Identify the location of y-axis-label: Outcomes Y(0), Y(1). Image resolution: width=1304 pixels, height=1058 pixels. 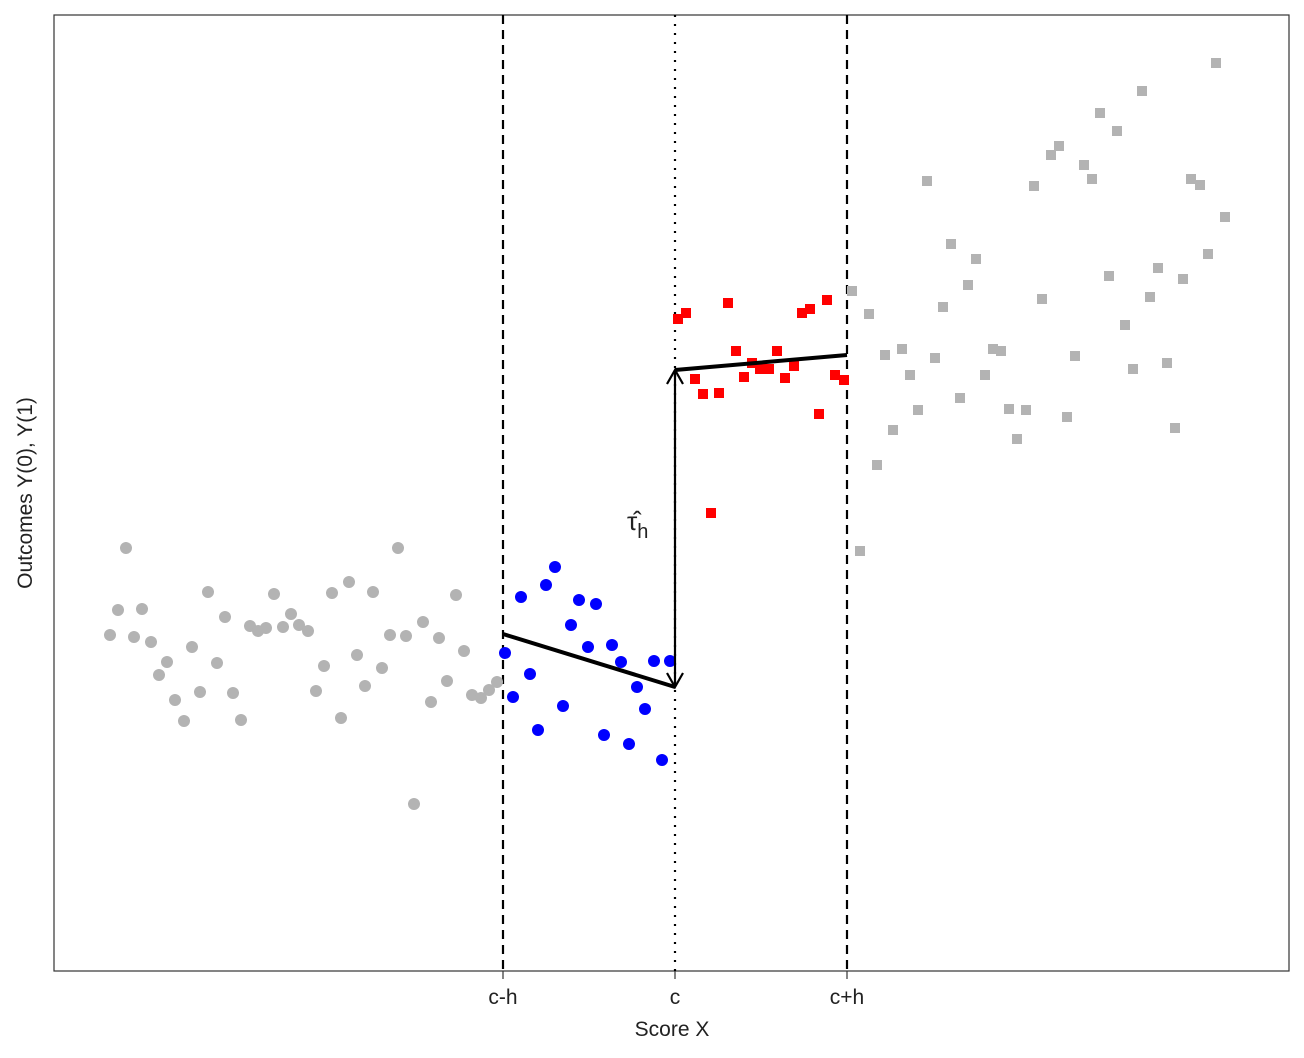
(25, 493).